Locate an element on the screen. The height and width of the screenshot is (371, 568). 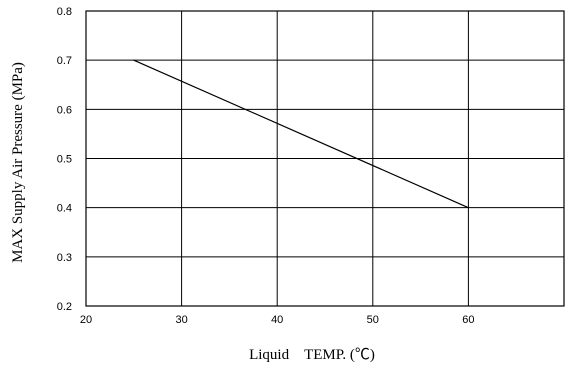
x-tick-label: 20 is located at coordinates (86, 320).